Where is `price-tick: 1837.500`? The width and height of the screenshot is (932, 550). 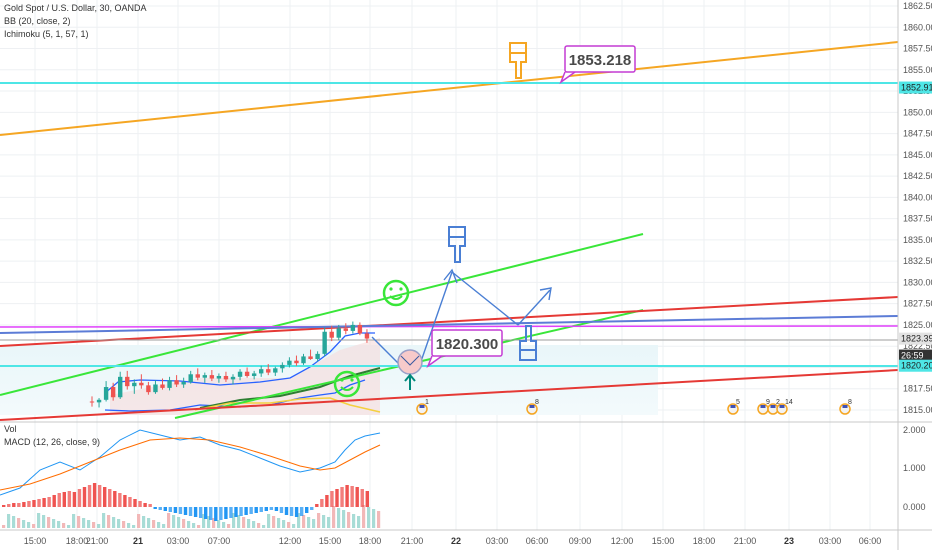 price-tick: 1837.500 is located at coordinates (917, 219).